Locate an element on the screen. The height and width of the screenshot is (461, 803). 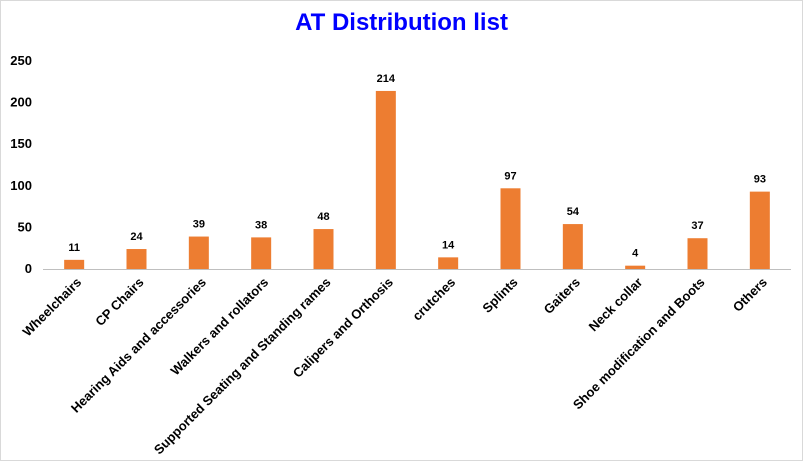
data-label: 97 is located at coordinates (510, 176).